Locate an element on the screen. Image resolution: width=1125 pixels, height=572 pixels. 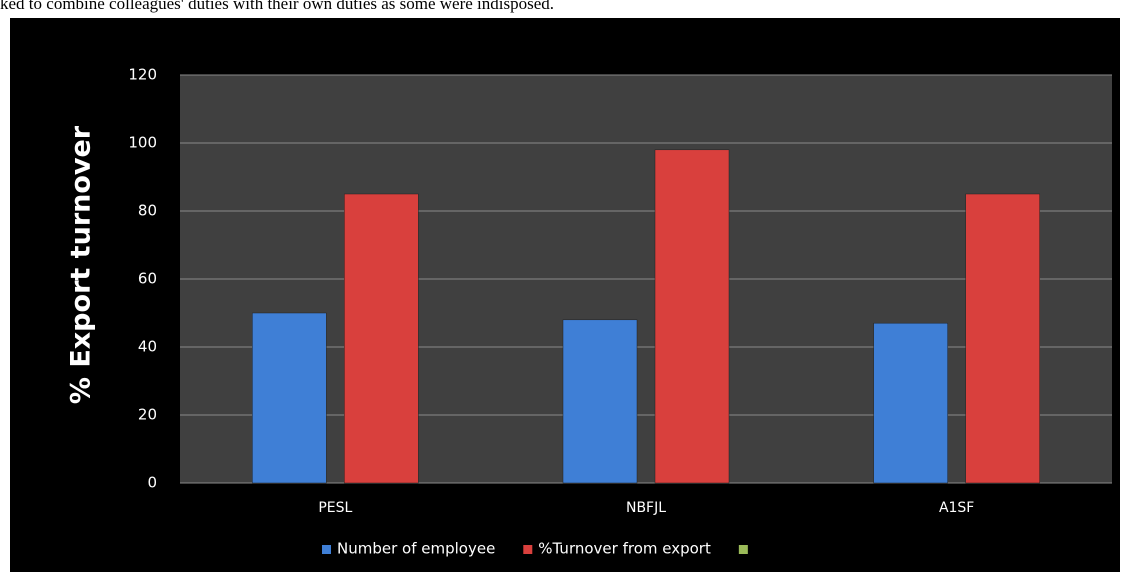
legend-label: Number of employee is located at coordinates (416, 549).